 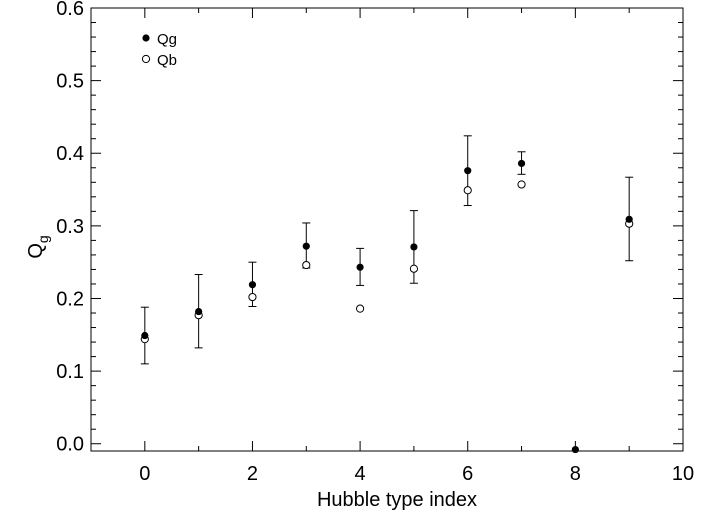 I want to click on legend: Qg Qb, so click(x=159, y=50).